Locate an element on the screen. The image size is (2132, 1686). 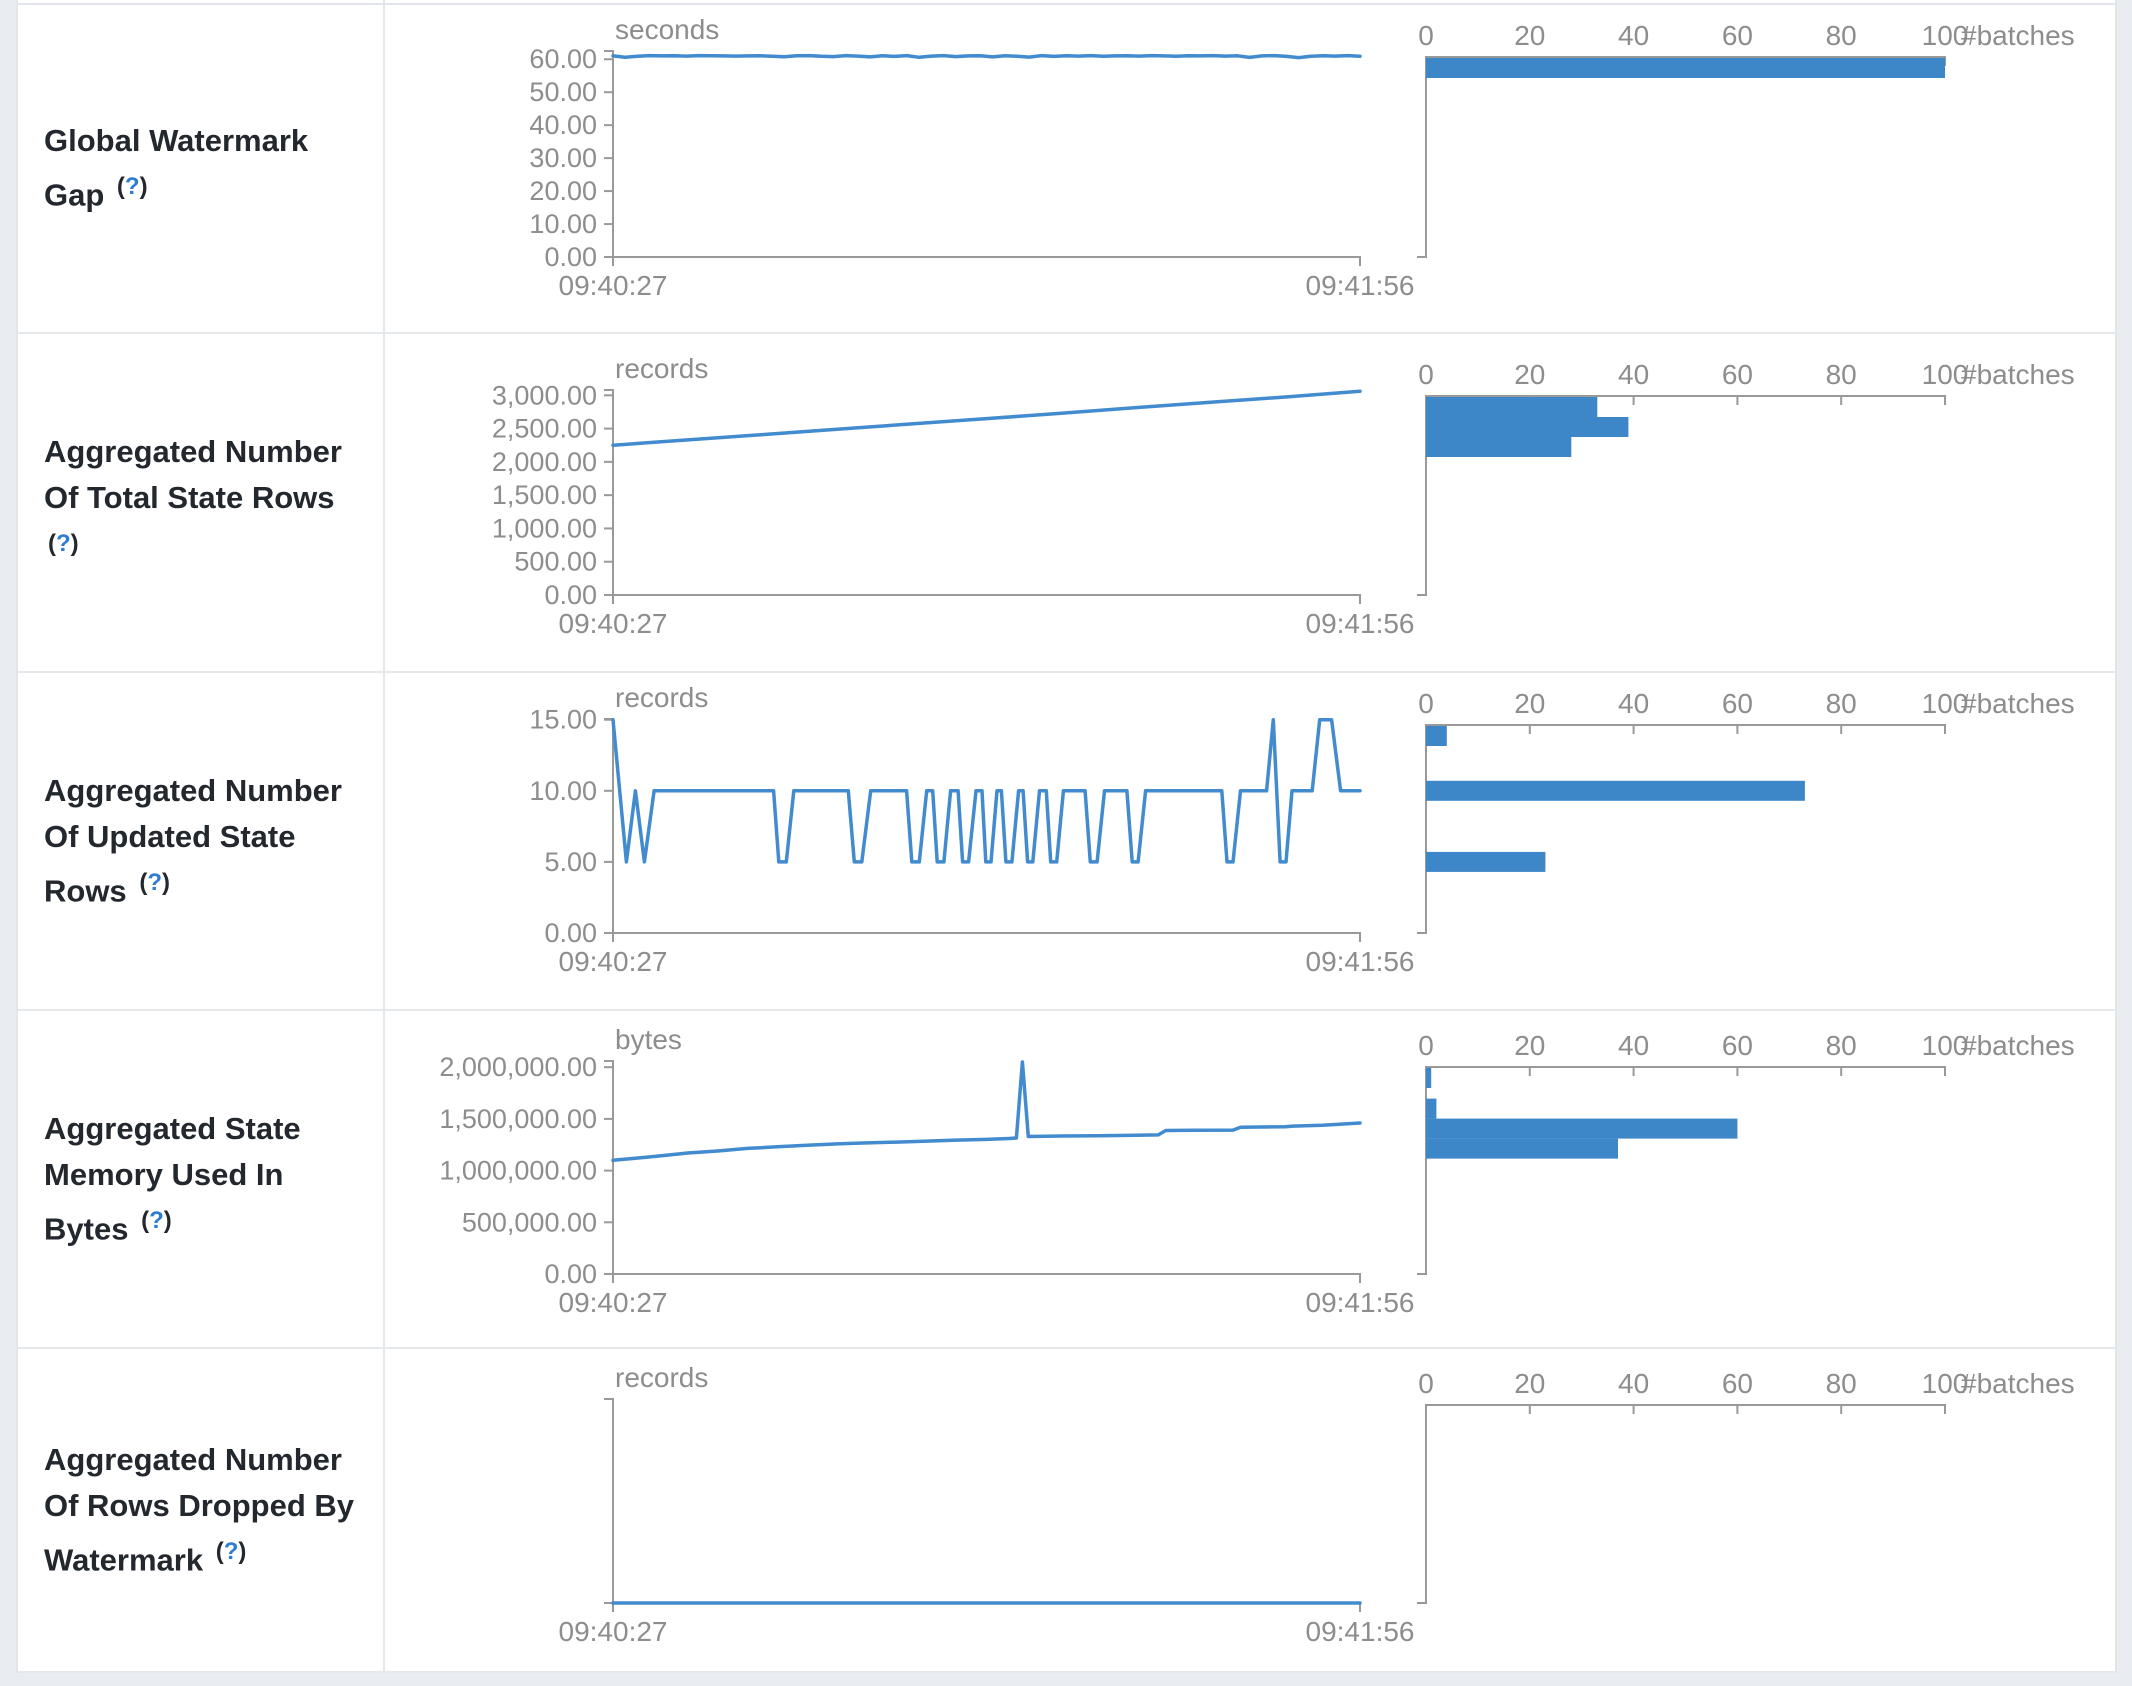
svg-text: 2,000.00 is located at coordinates (544, 462).